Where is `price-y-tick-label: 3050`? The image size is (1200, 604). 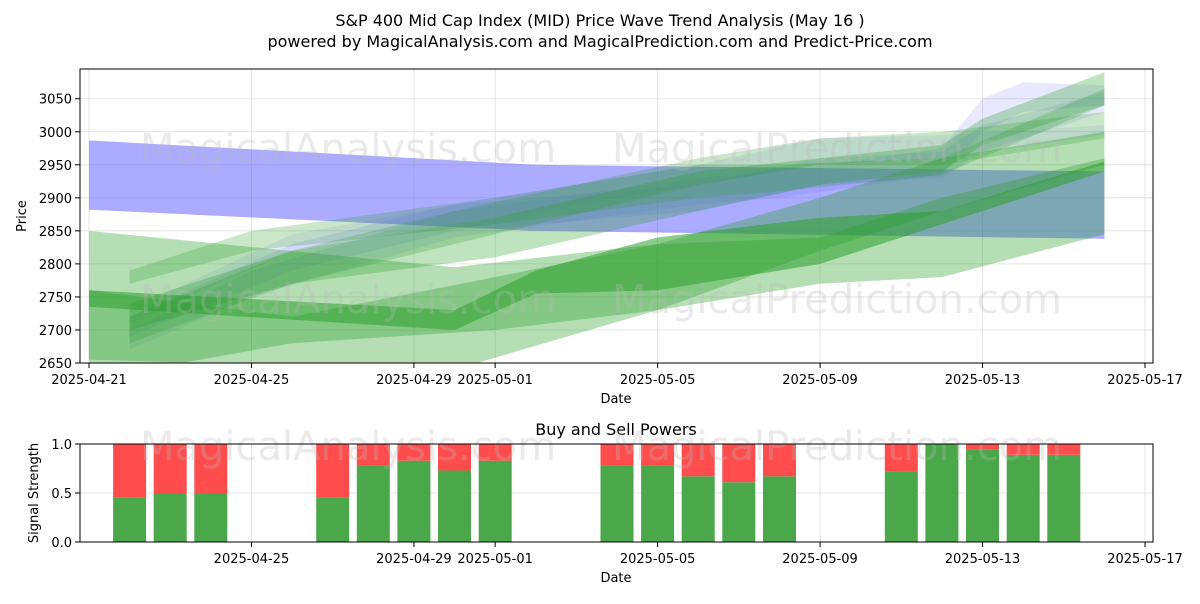
price-y-tick-label: 3050 is located at coordinates (55, 100).